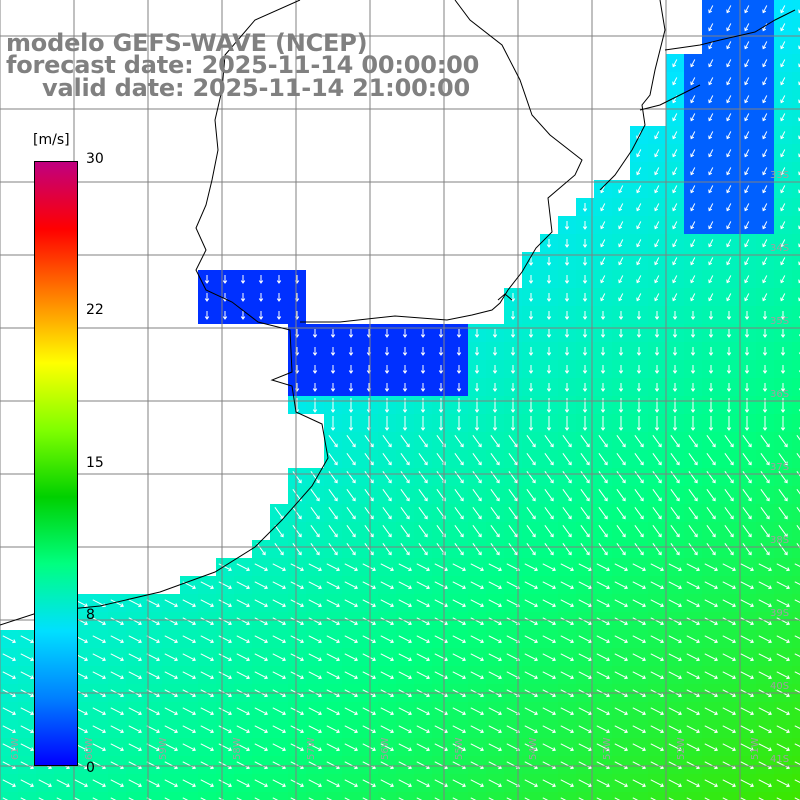 The height and width of the screenshot is (800, 800). Describe the element at coordinates (187, 43) in the screenshot. I see `model-title: modelo GEFS-WAVE (NCEP)` at that location.